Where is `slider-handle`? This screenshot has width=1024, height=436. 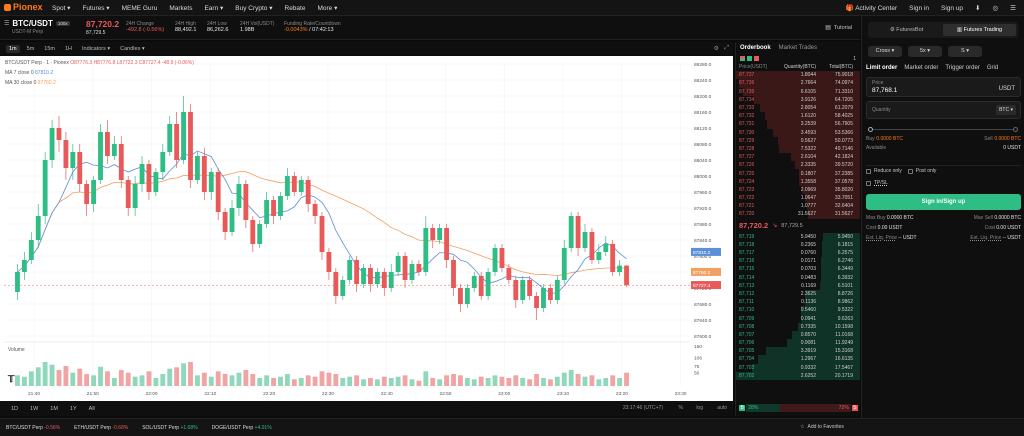 slider-handle is located at coordinates (870, 129).